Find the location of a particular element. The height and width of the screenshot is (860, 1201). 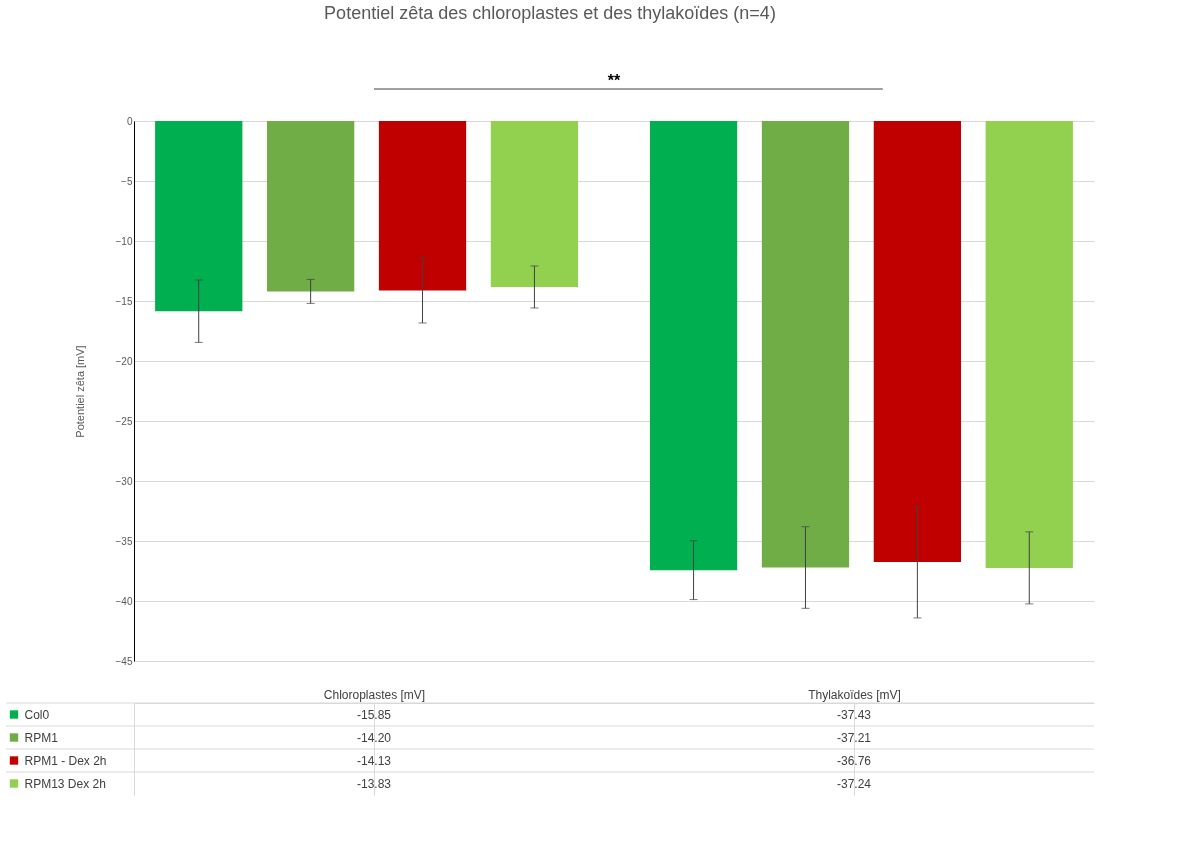

y-tick-label: −20 is located at coordinates (124, 361).